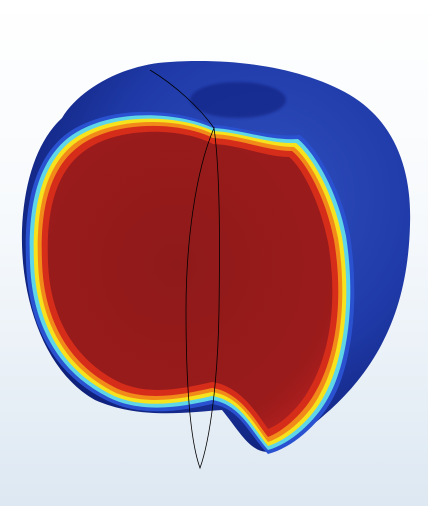  I want to click on stem-cavity-shading, so click(238, 100).